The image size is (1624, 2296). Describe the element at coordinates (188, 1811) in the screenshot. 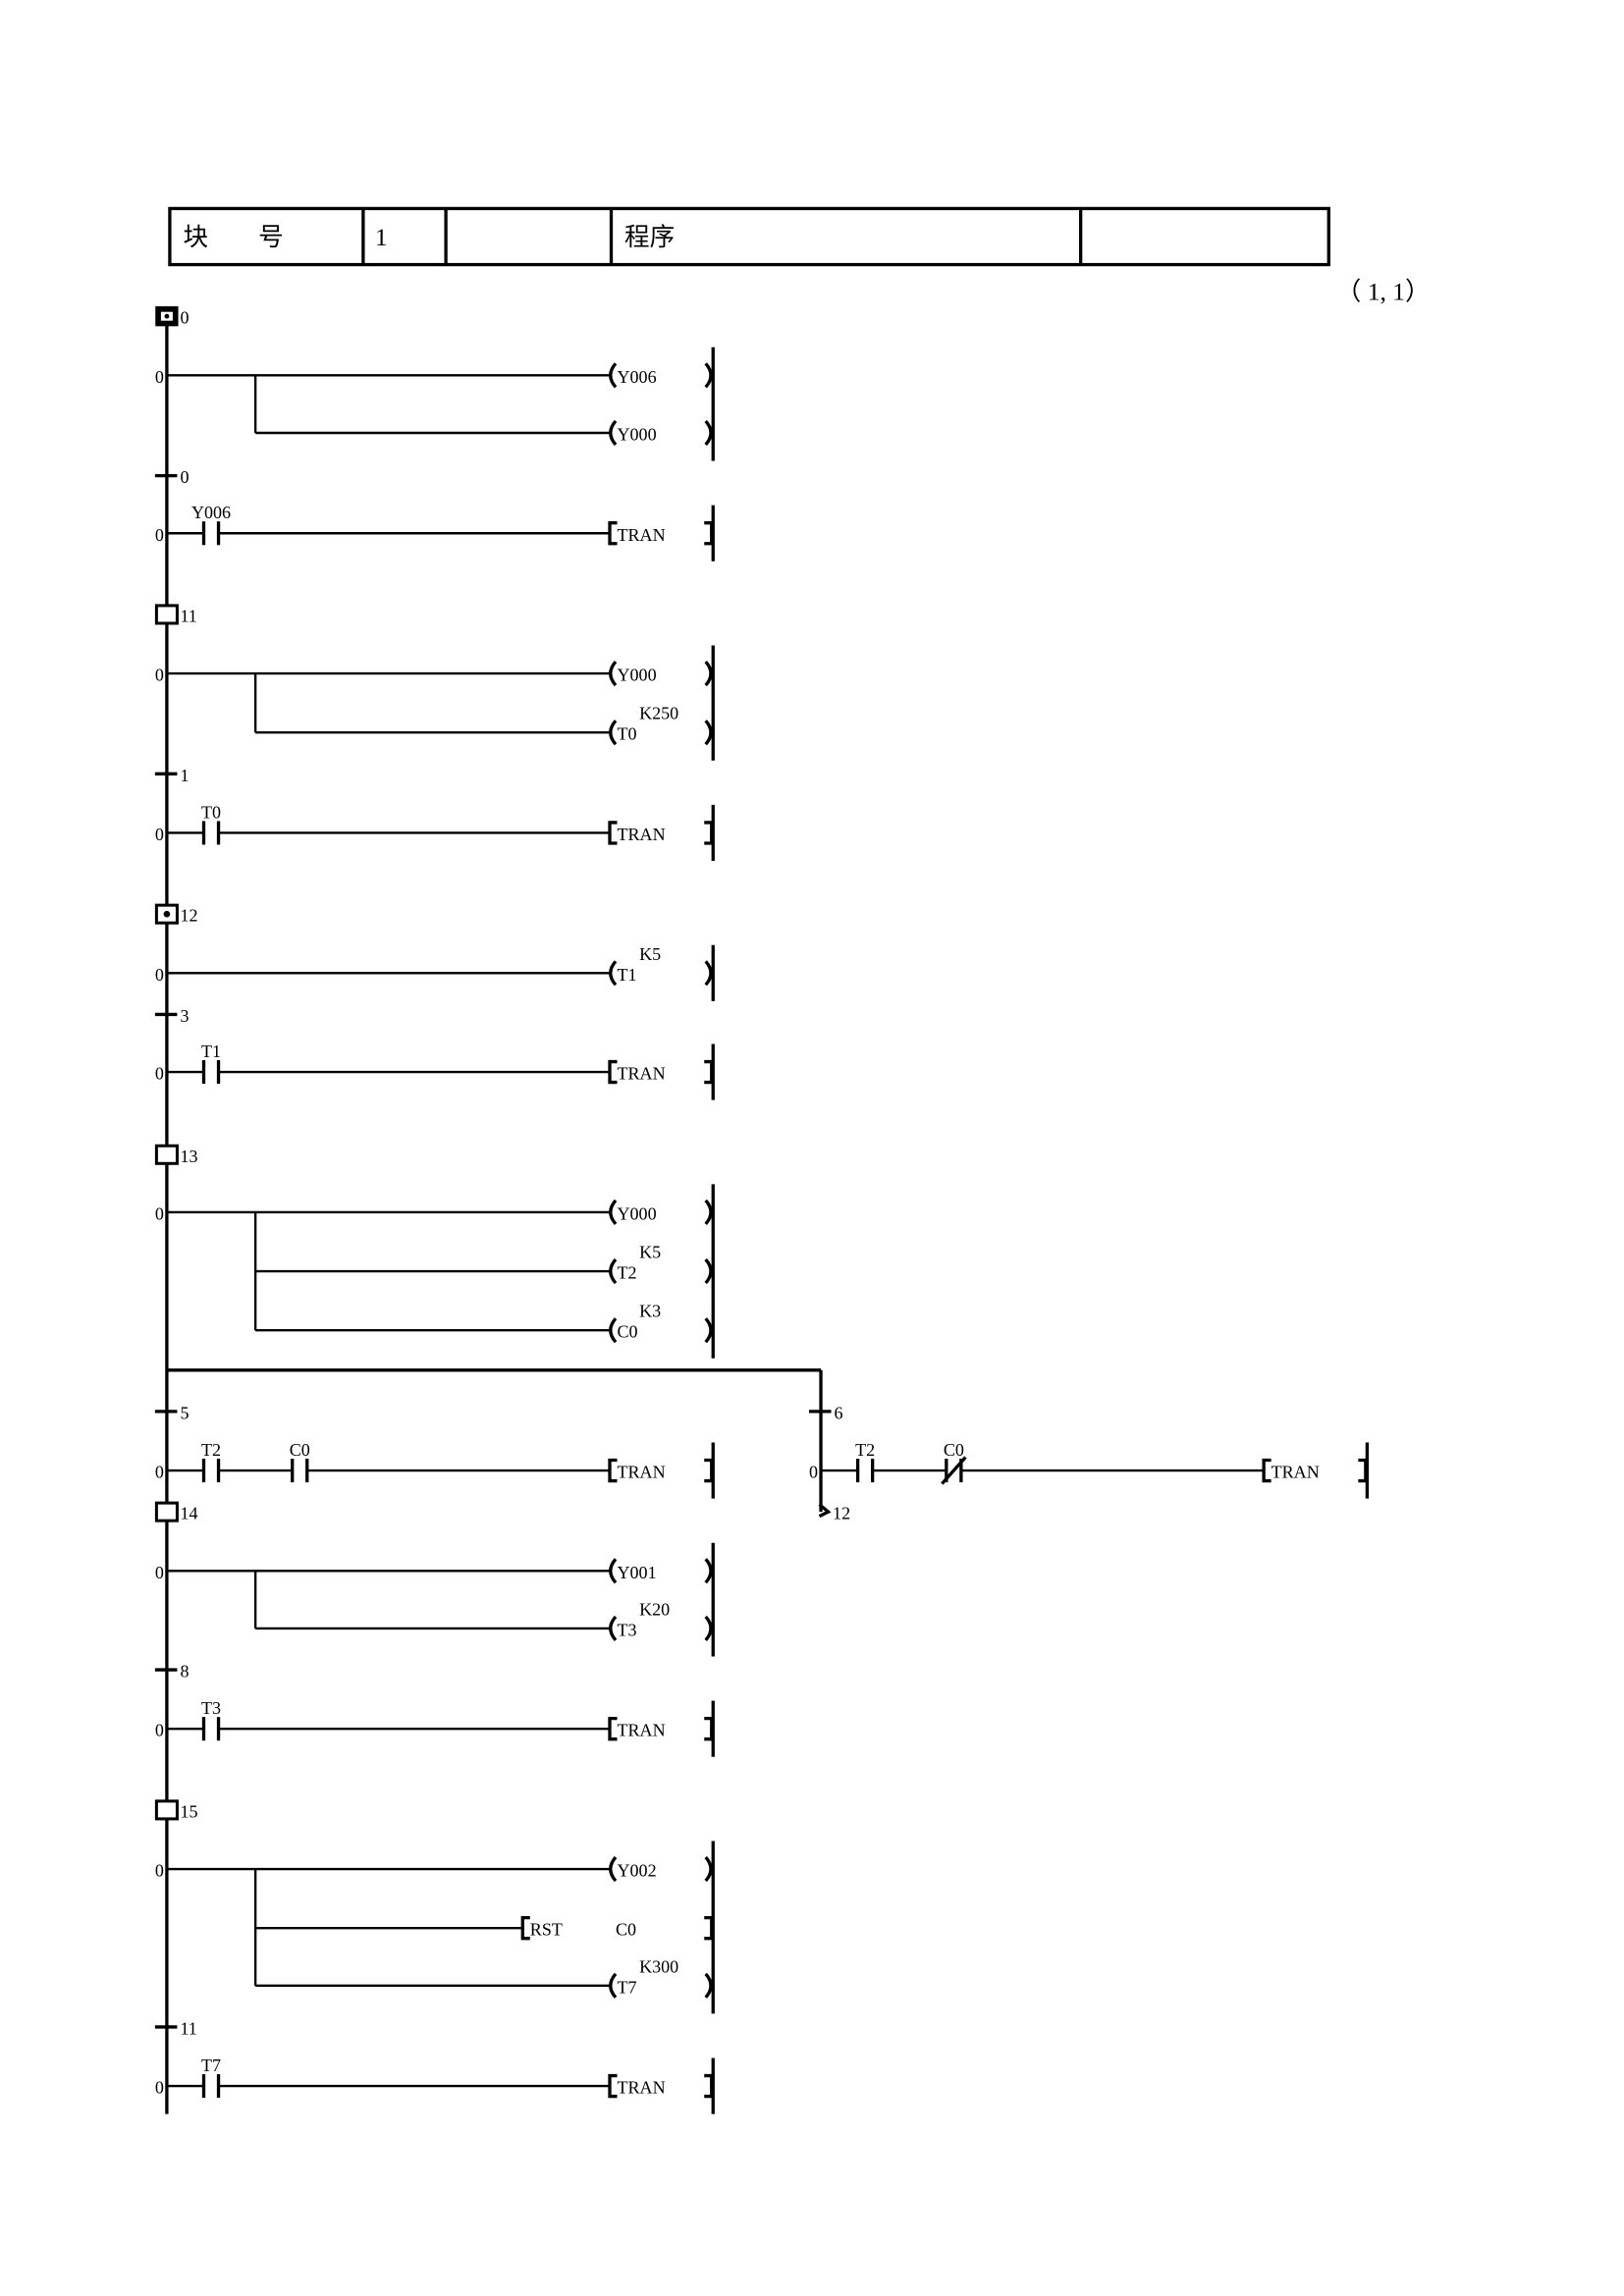

I see `step-number: 15` at that location.